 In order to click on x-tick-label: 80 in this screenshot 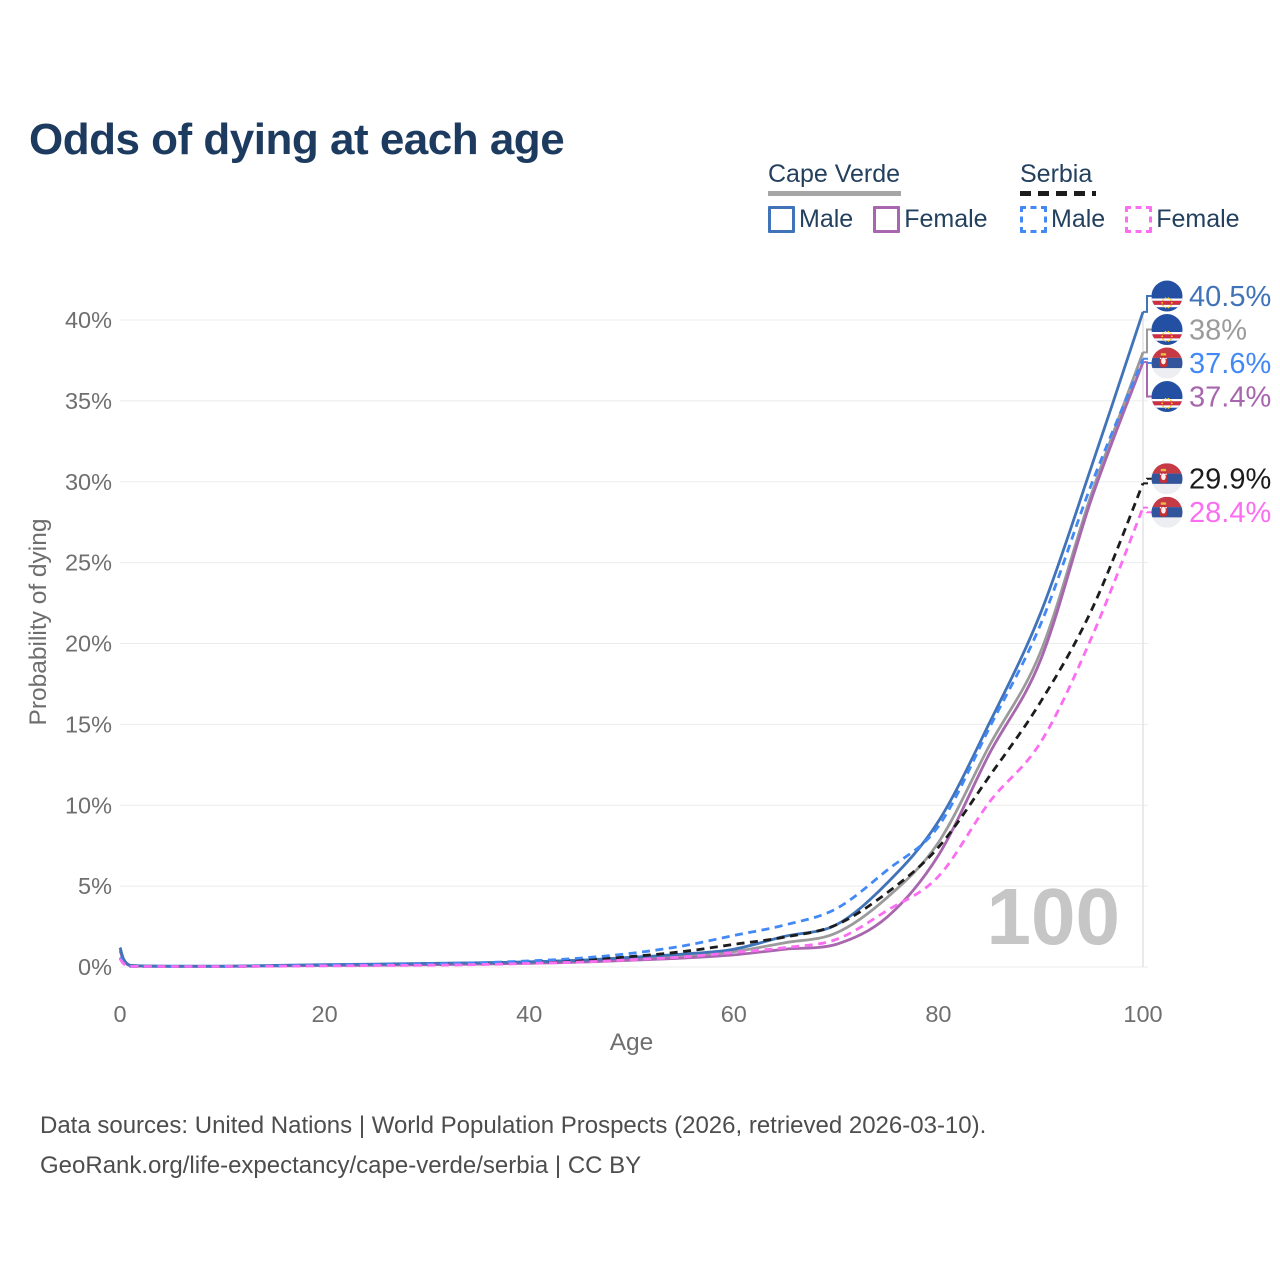, I will do `click(938, 1014)`.